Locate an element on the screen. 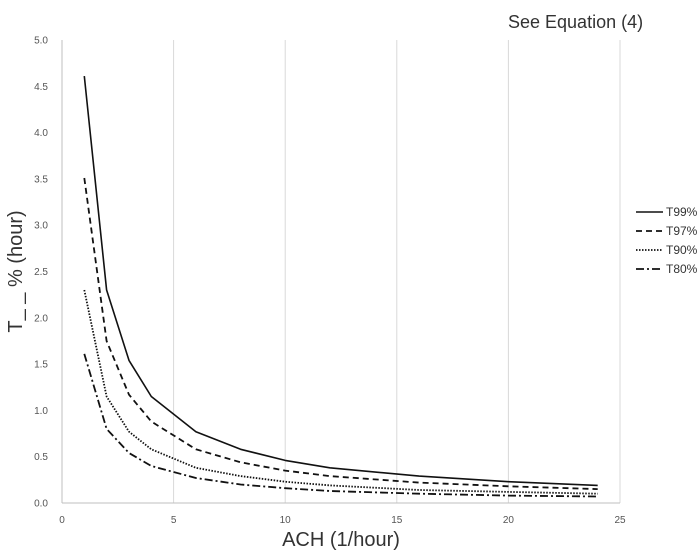  legend-label: T97% is located at coordinates (682, 231).